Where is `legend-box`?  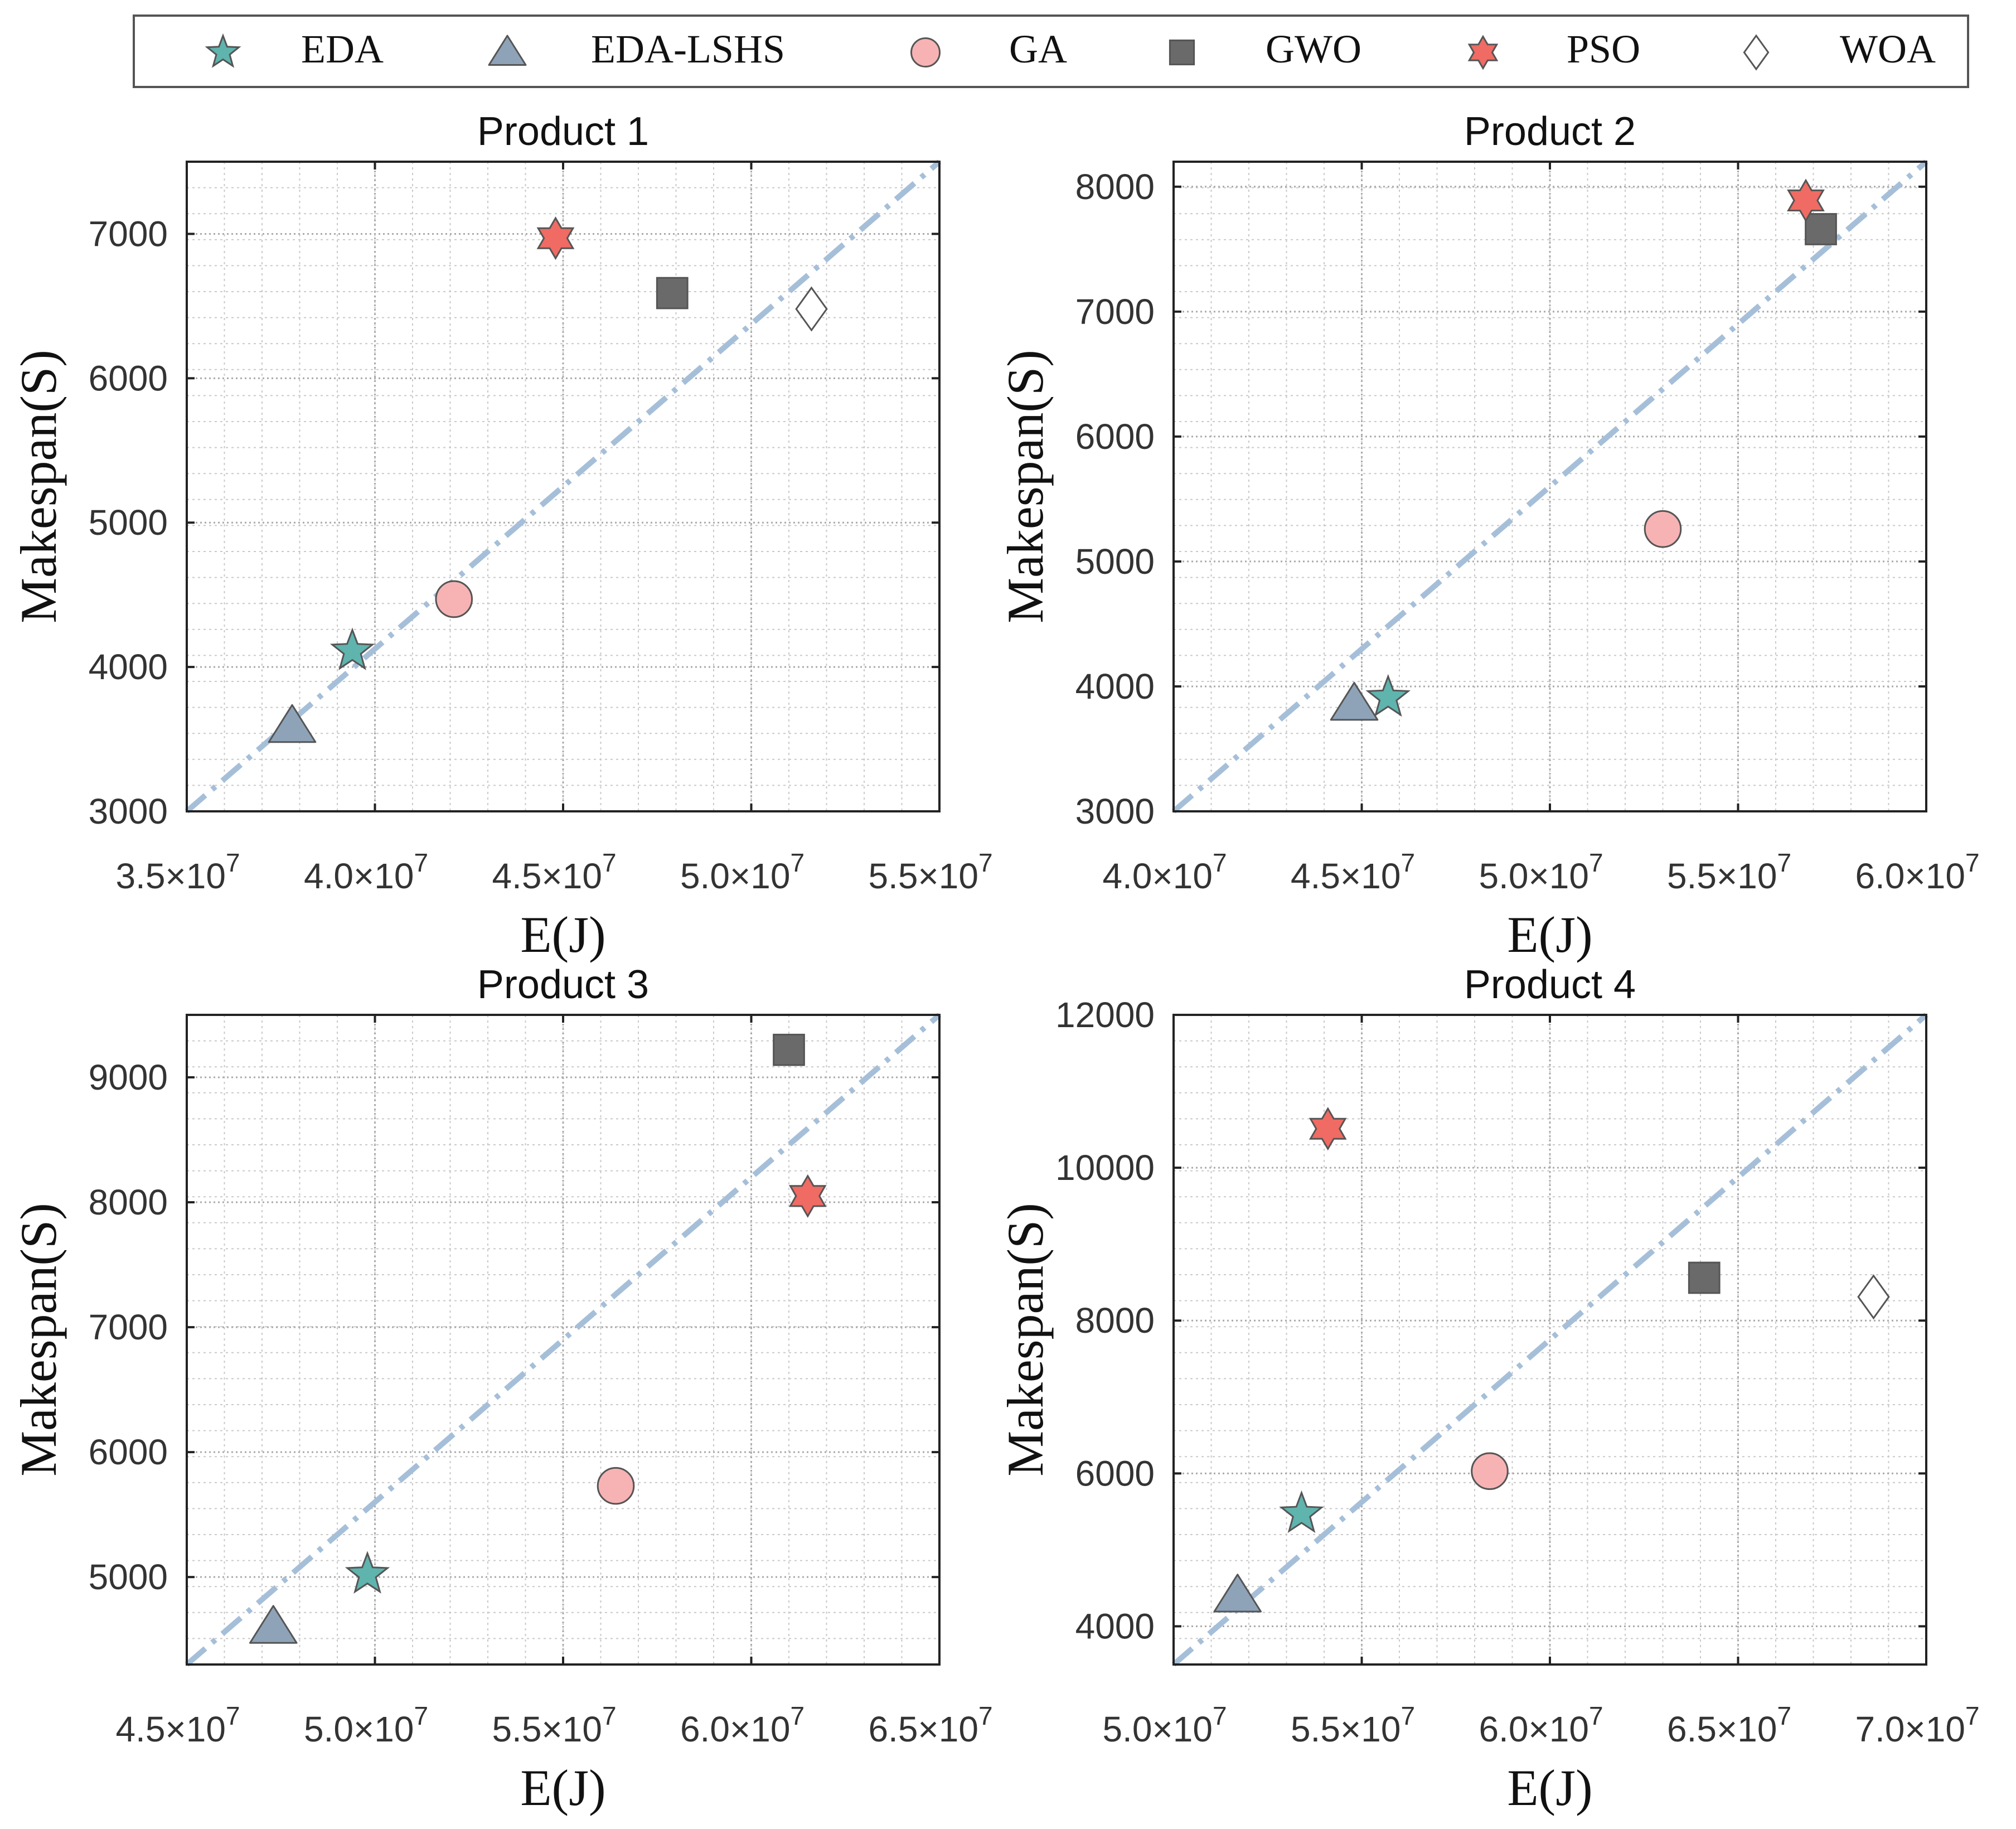 legend-box is located at coordinates (1051, 51).